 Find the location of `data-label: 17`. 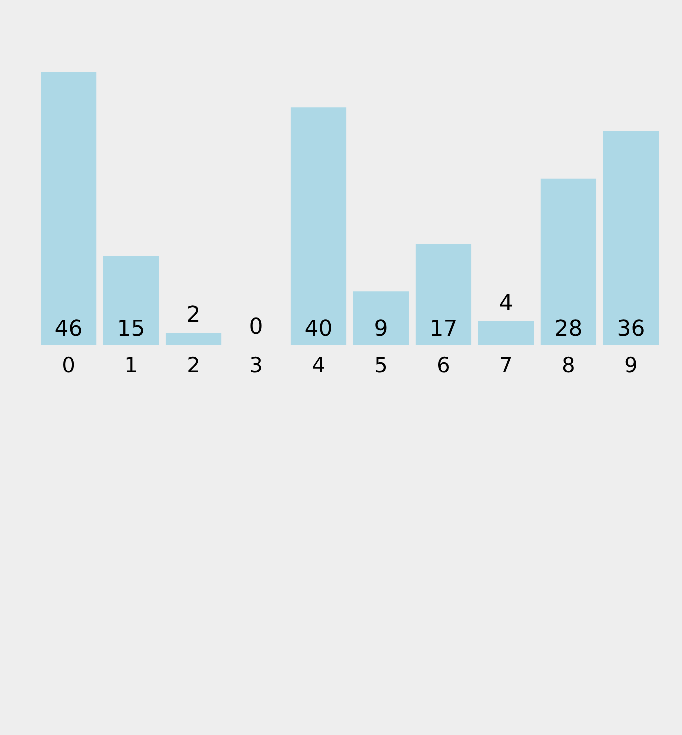

data-label: 17 is located at coordinates (444, 329).